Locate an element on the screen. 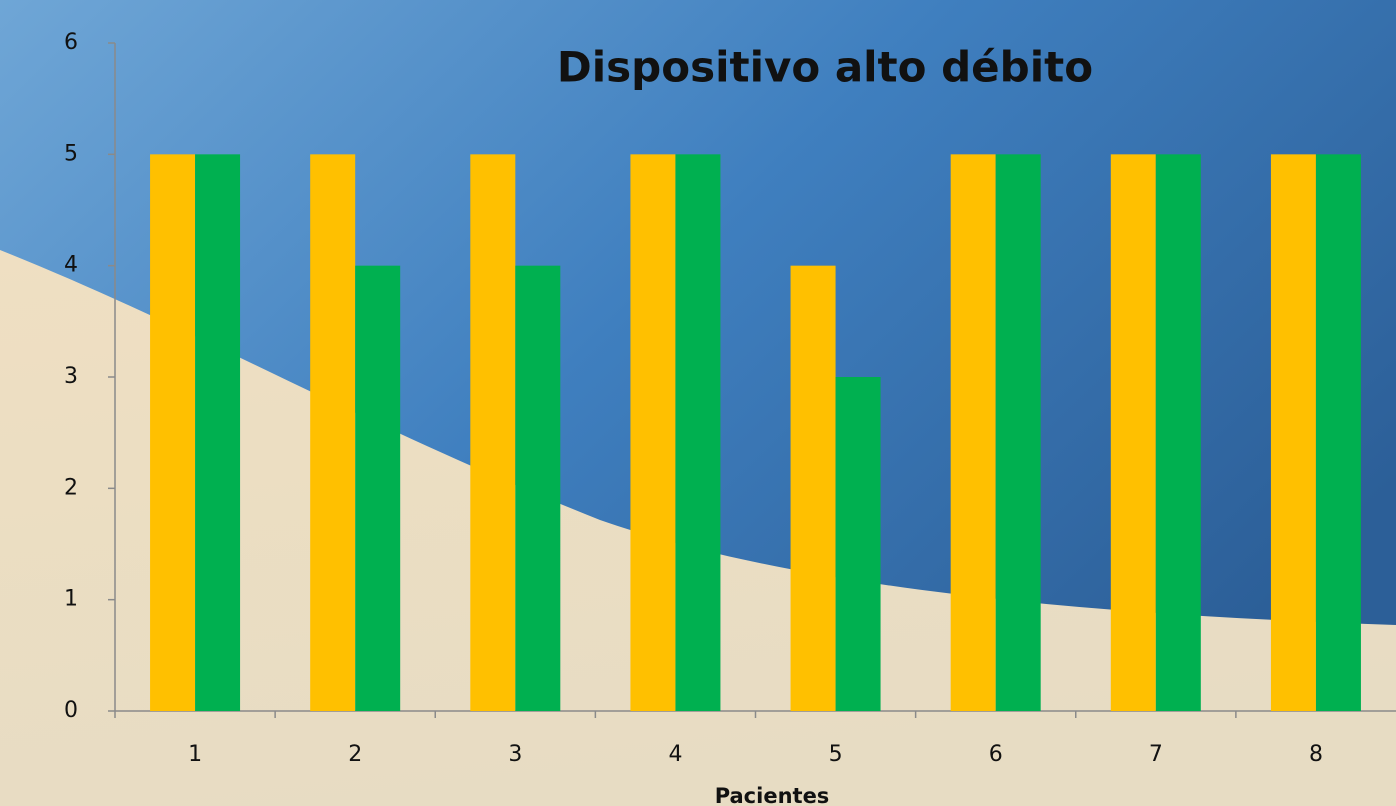  x-tick-label: 5 is located at coordinates (836, 754).